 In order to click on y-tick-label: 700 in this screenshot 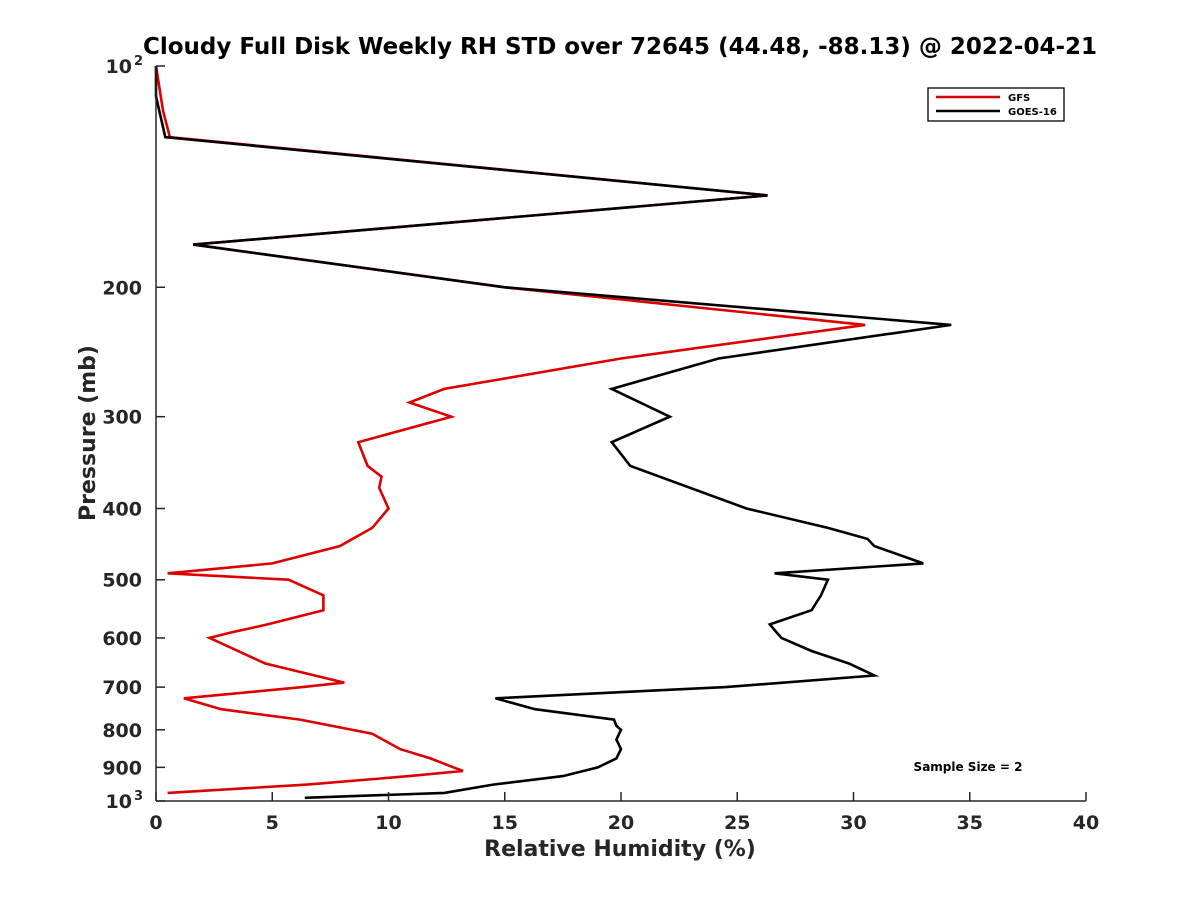, I will do `click(122, 688)`.